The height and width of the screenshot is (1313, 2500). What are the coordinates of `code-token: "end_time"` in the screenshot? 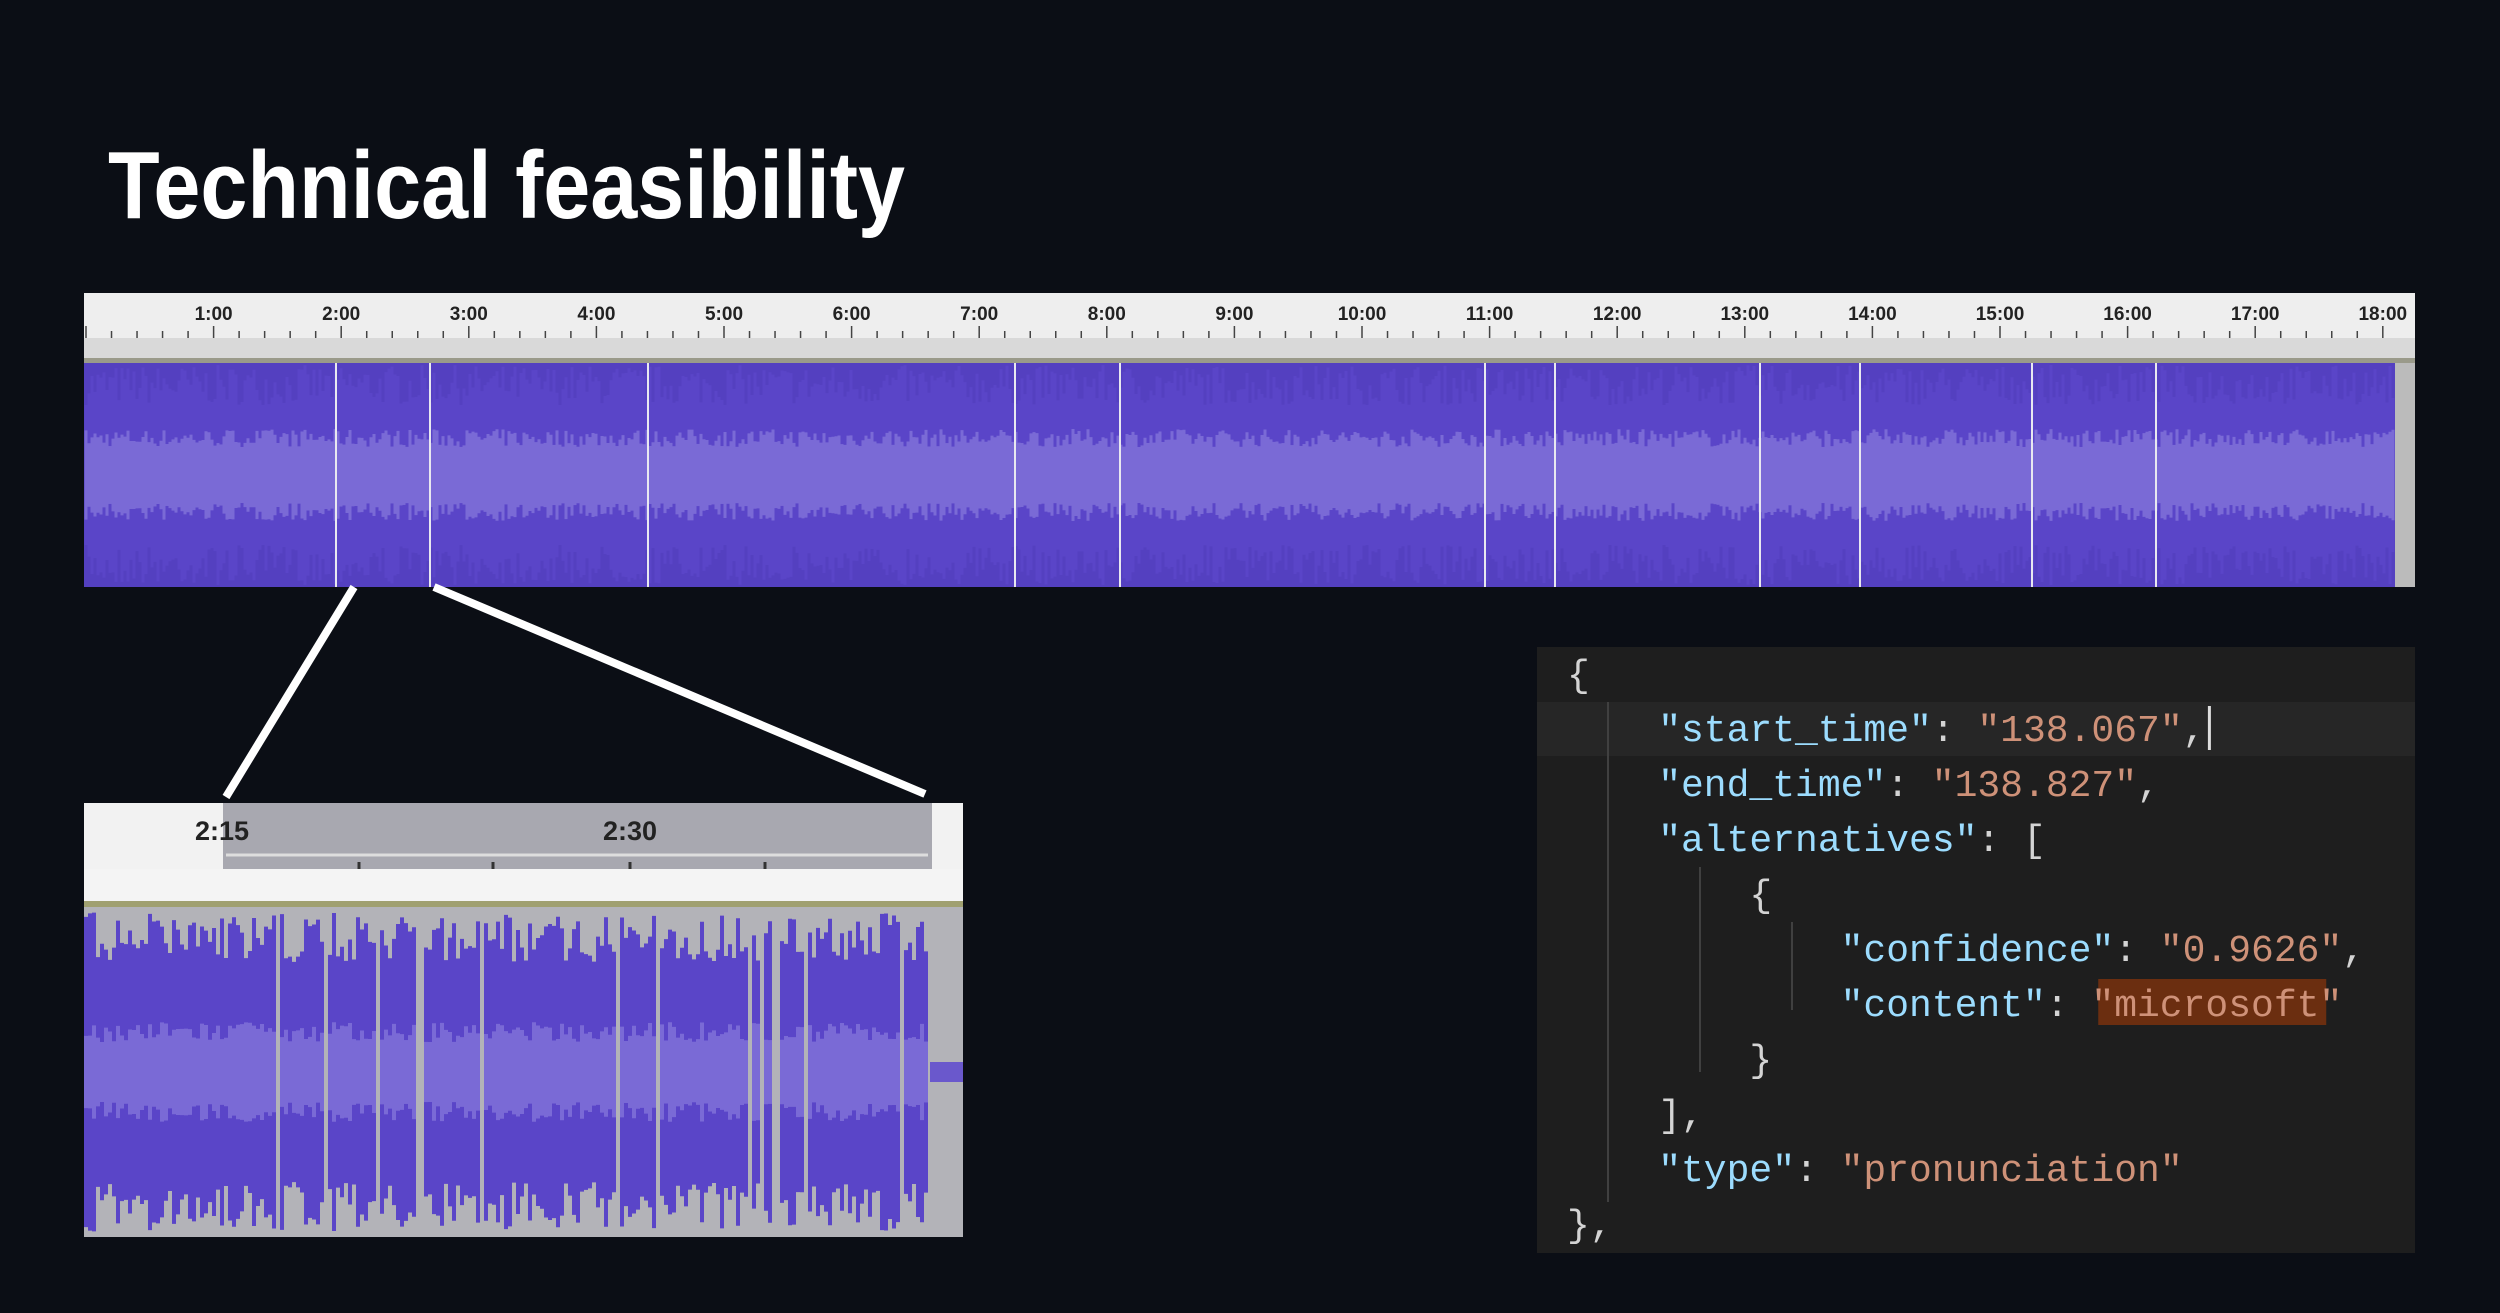 It's located at (1772, 786).